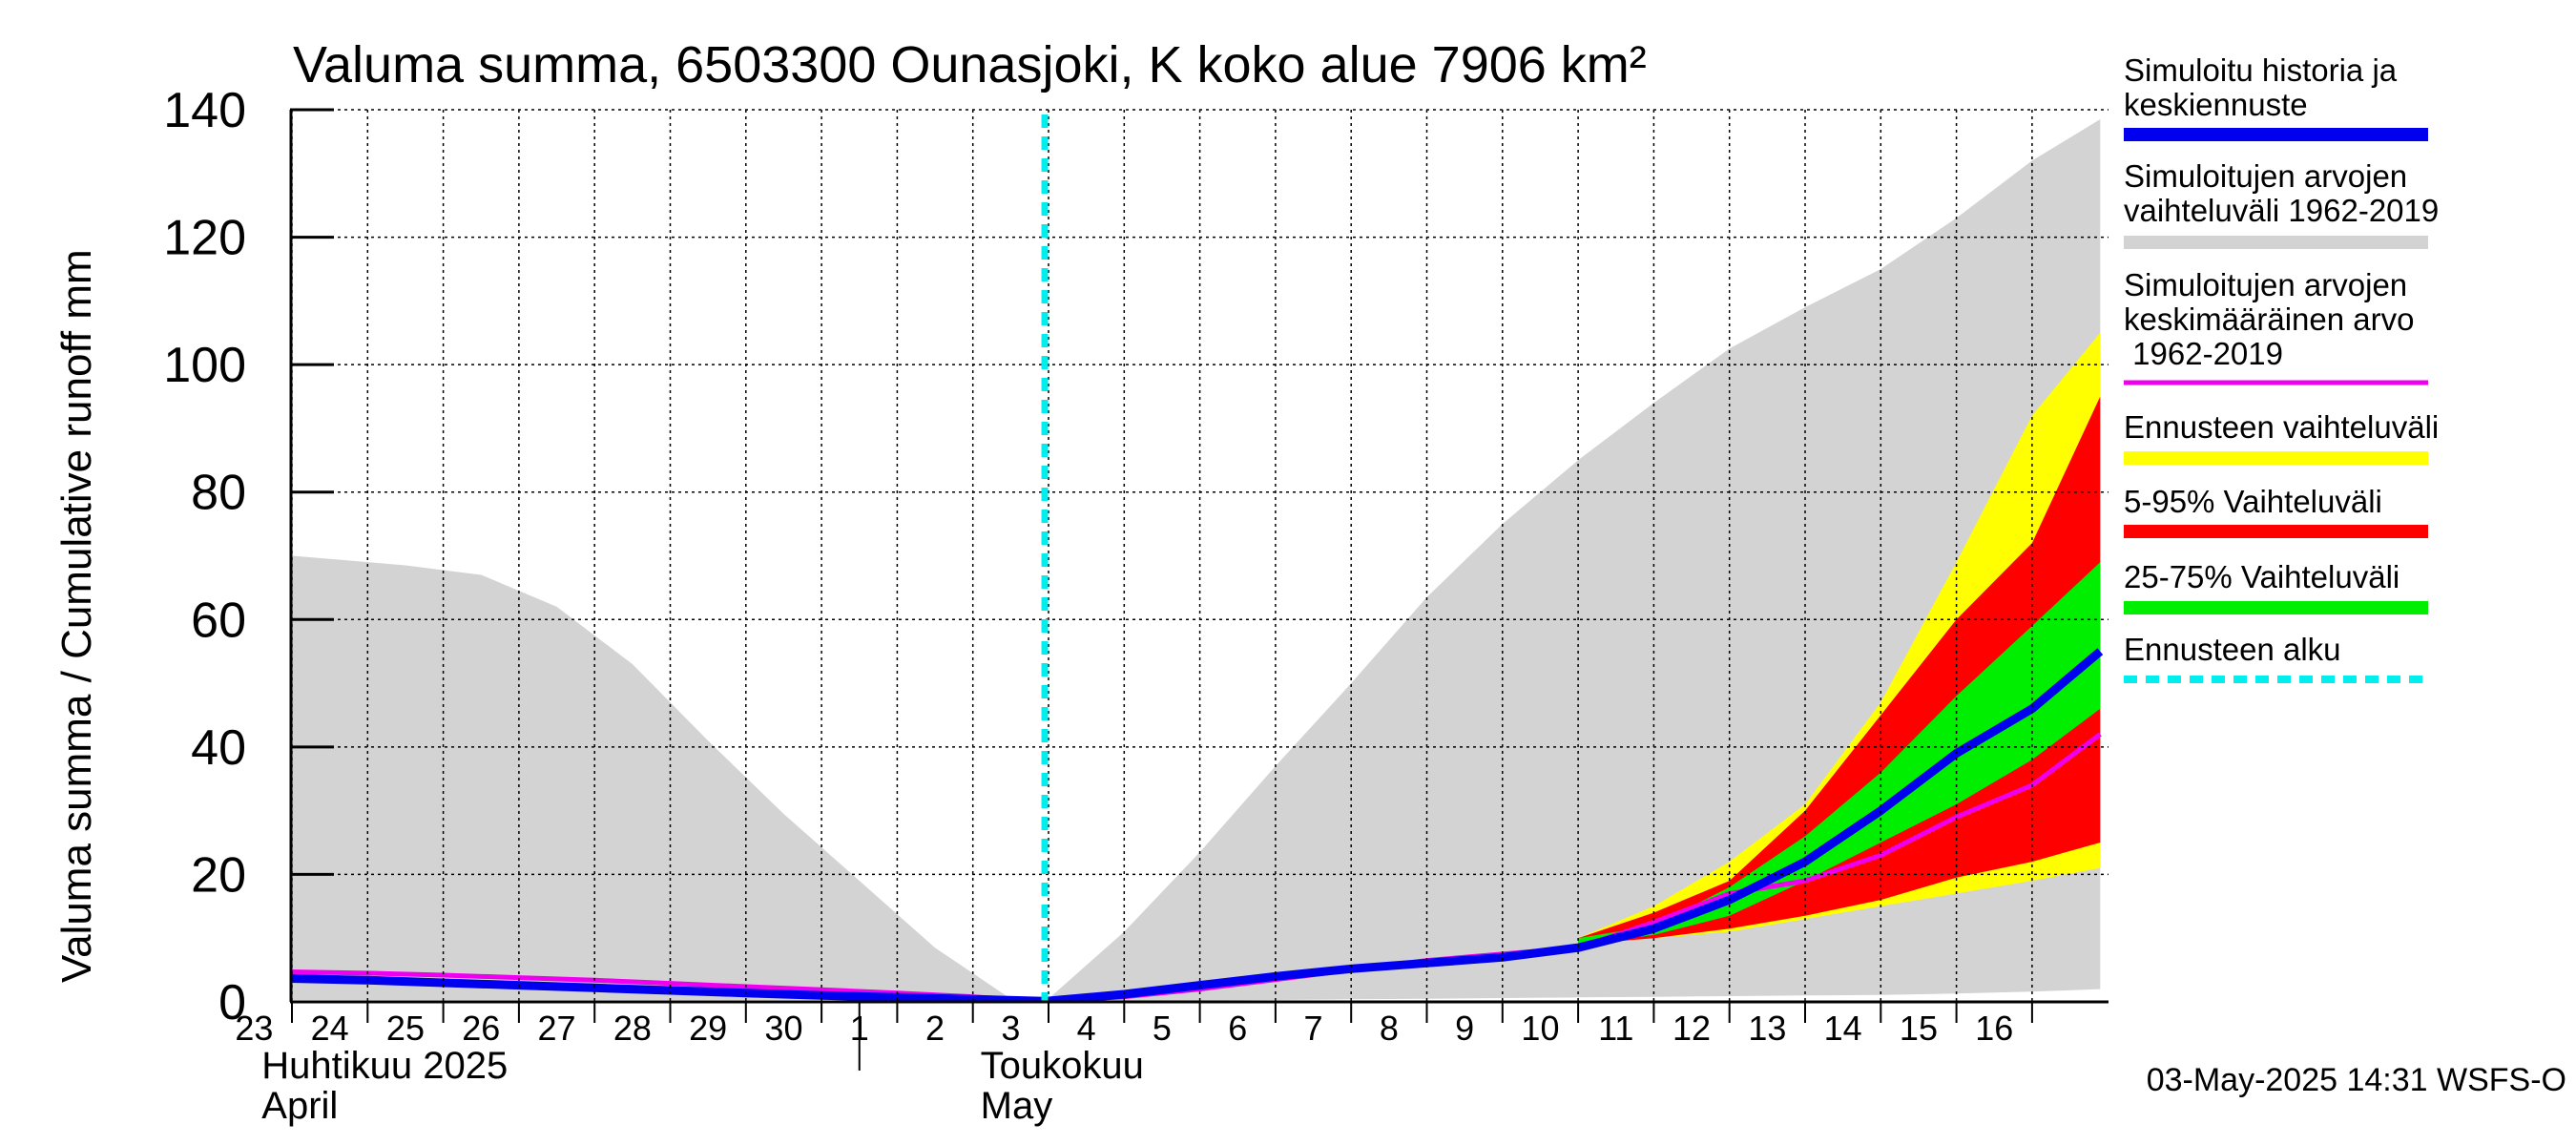 Image resolution: width=2576 pixels, height=1145 pixels. I want to click on x-tick-label-5: 28, so click(632, 1029).